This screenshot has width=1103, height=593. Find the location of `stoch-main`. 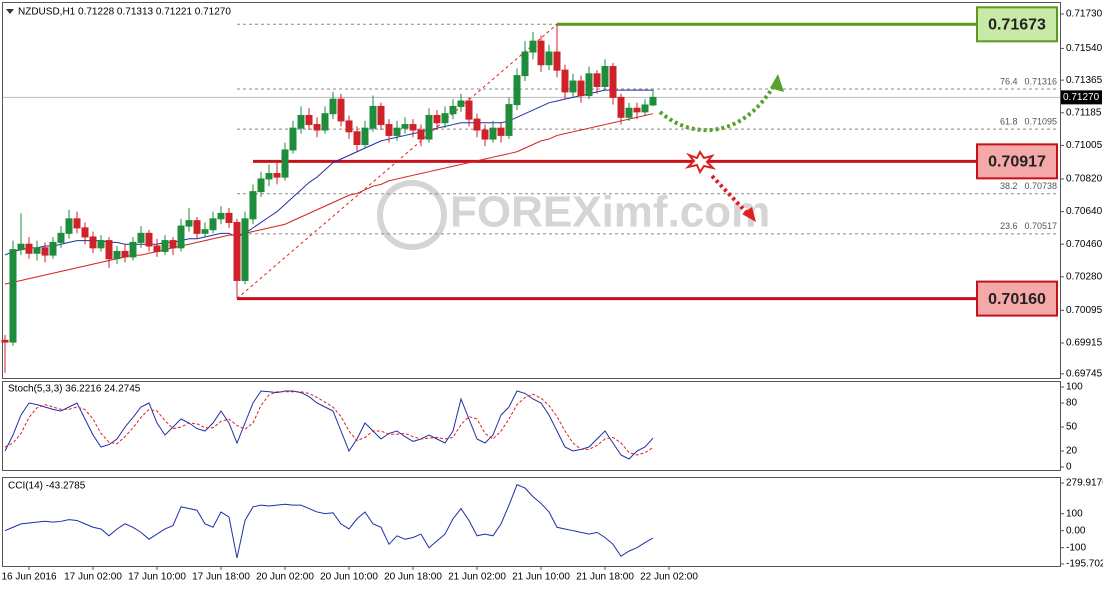

stoch-main is located at coordinates (329, 425).